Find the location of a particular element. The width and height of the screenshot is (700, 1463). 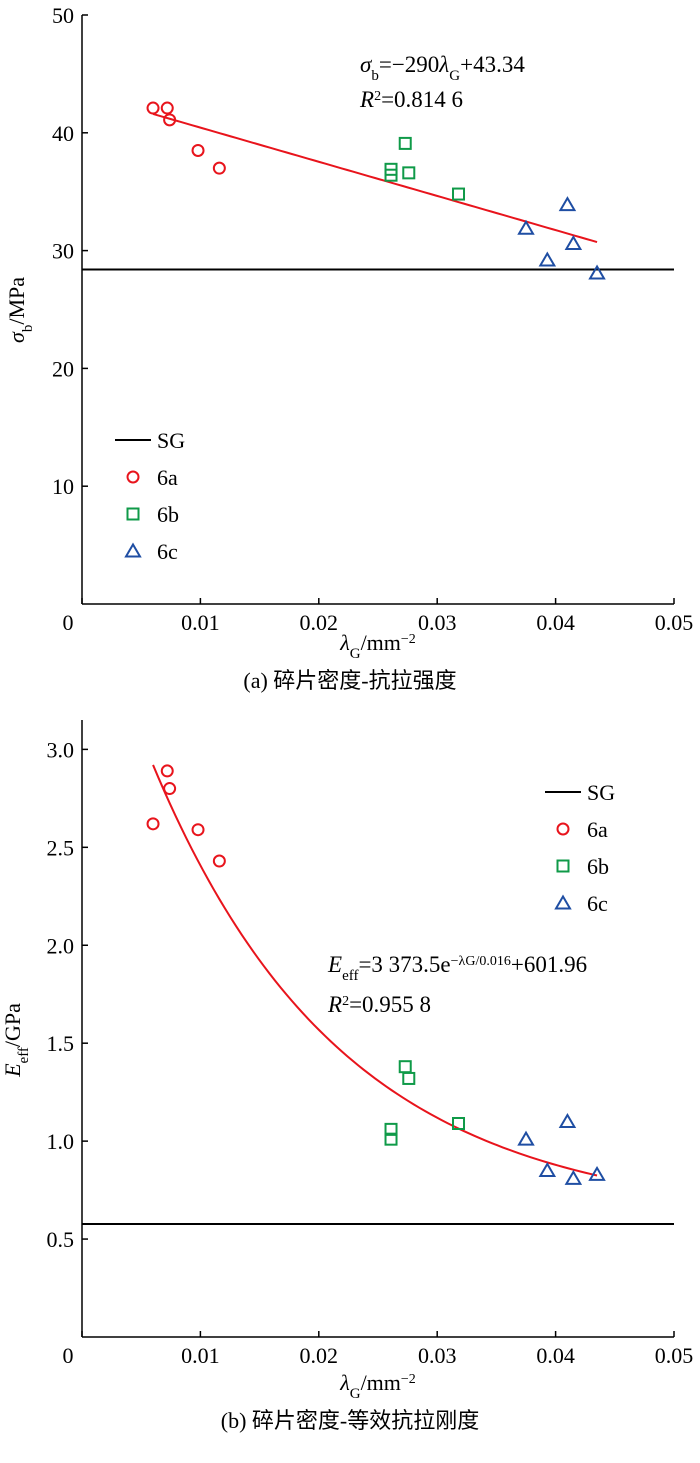

y-tick-label: 2.0 is located at coordinates (61, 945).